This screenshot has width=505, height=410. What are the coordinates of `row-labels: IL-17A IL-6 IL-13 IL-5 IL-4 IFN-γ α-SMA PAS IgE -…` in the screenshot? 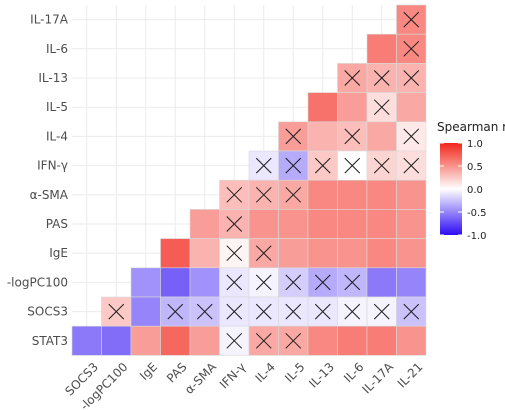 It's located at (38, 180).